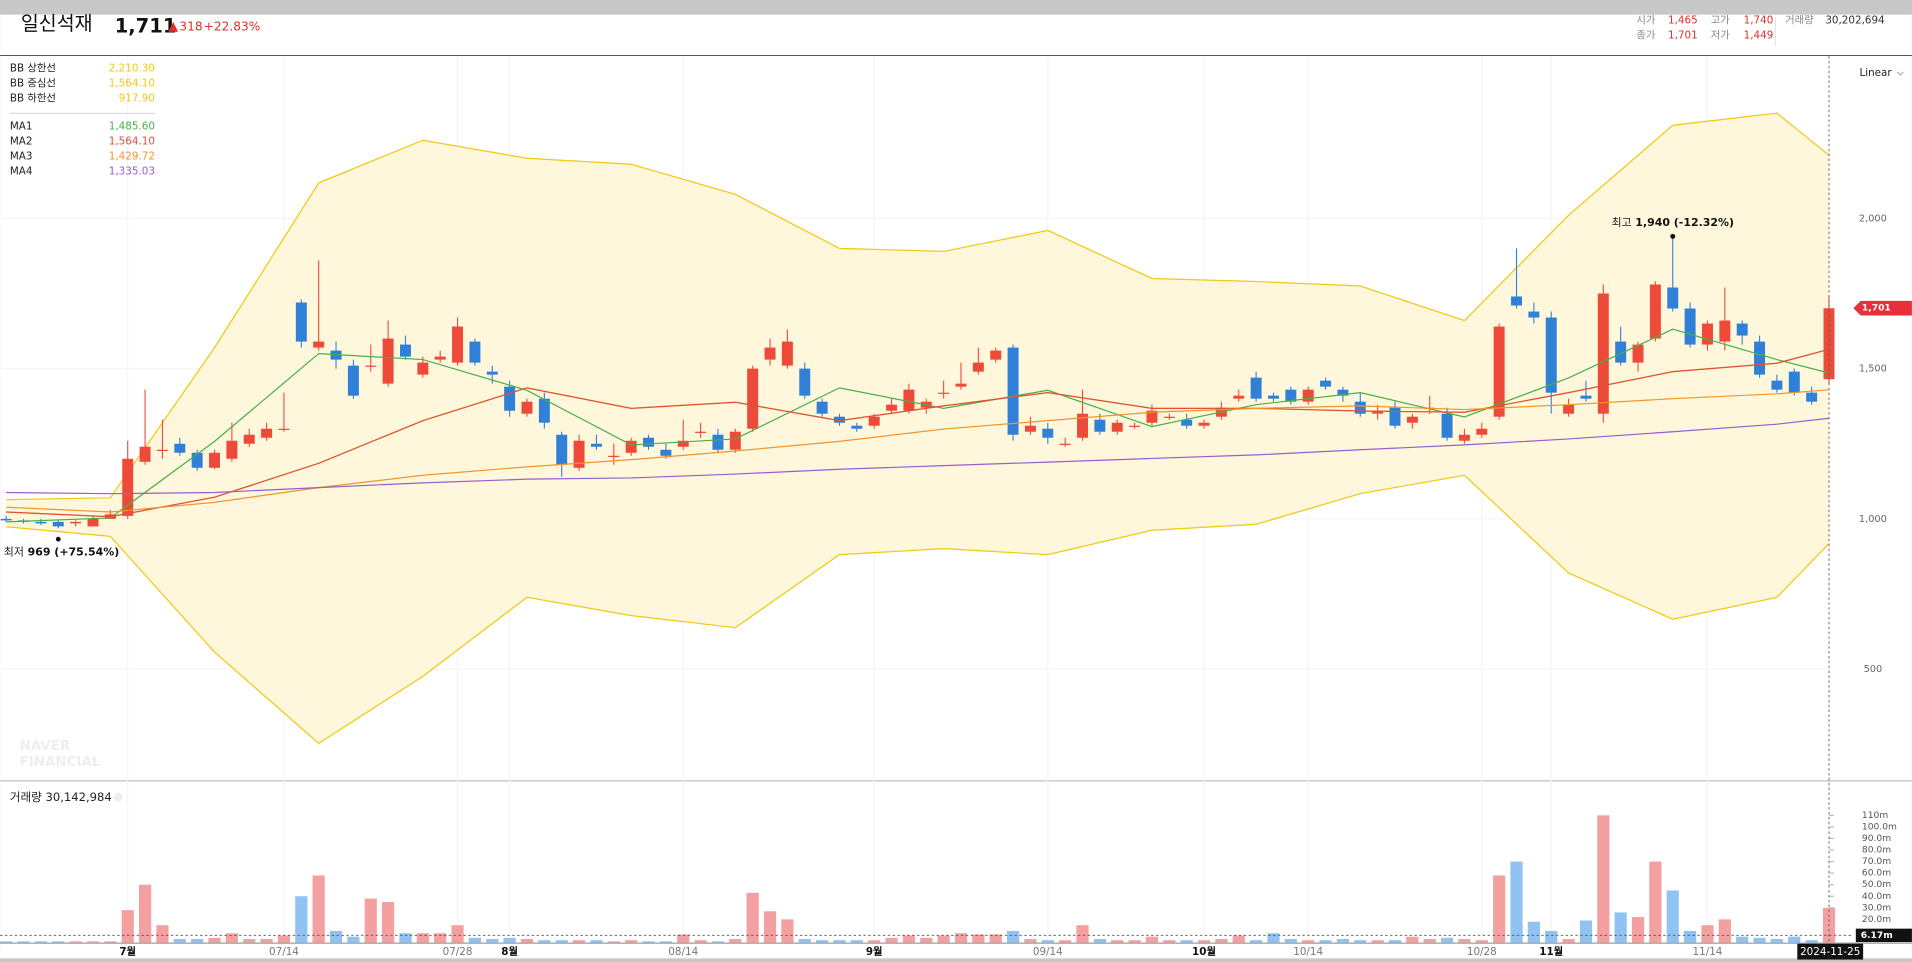 The width and height of the screenshot is (1912, 962). I want to click on price-change-pct: +22.83%, so click(232, 26).